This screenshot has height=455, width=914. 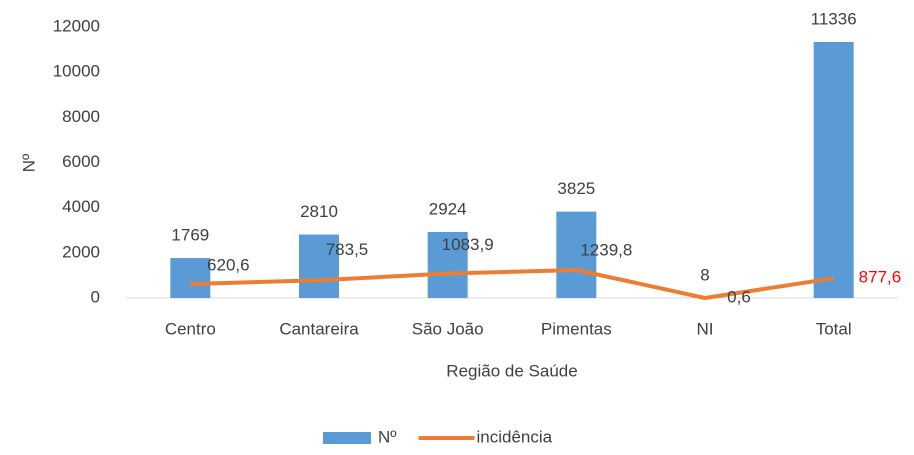 I want to click on x-tick-label: Cantareira, so click(x=319, y=328).